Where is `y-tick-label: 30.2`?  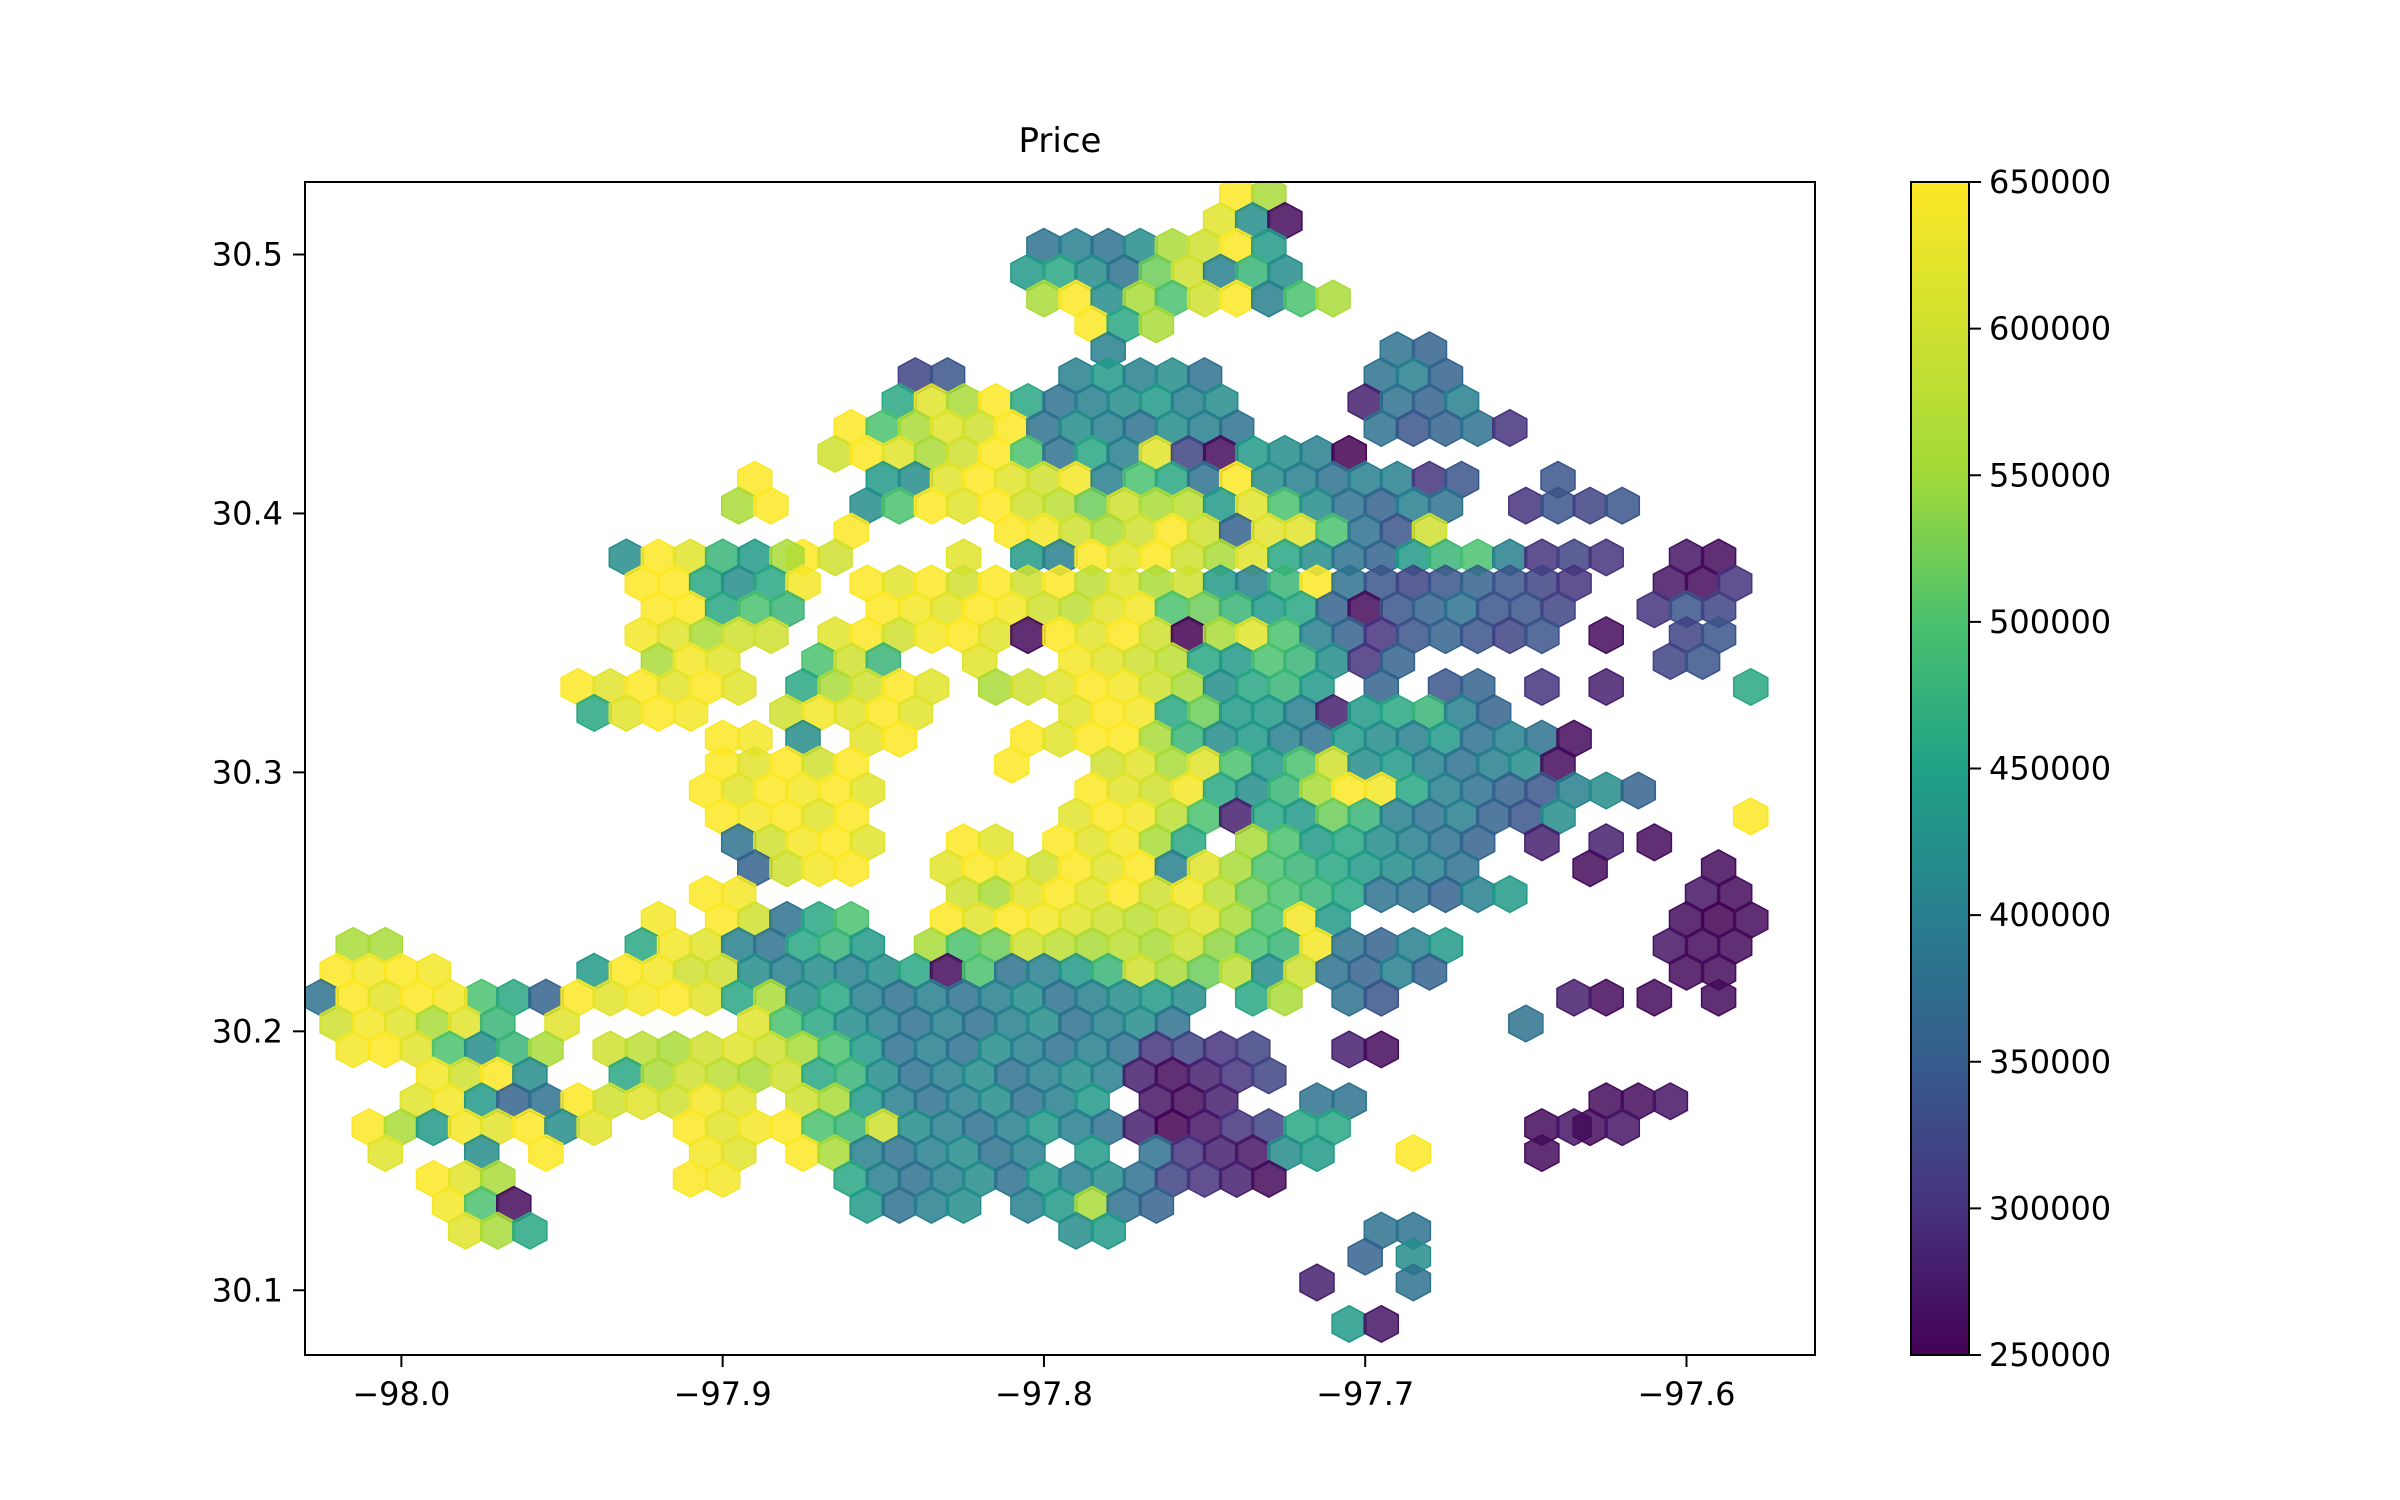
y-tick-label: 30.2 is located at coordinates (247, 1031).